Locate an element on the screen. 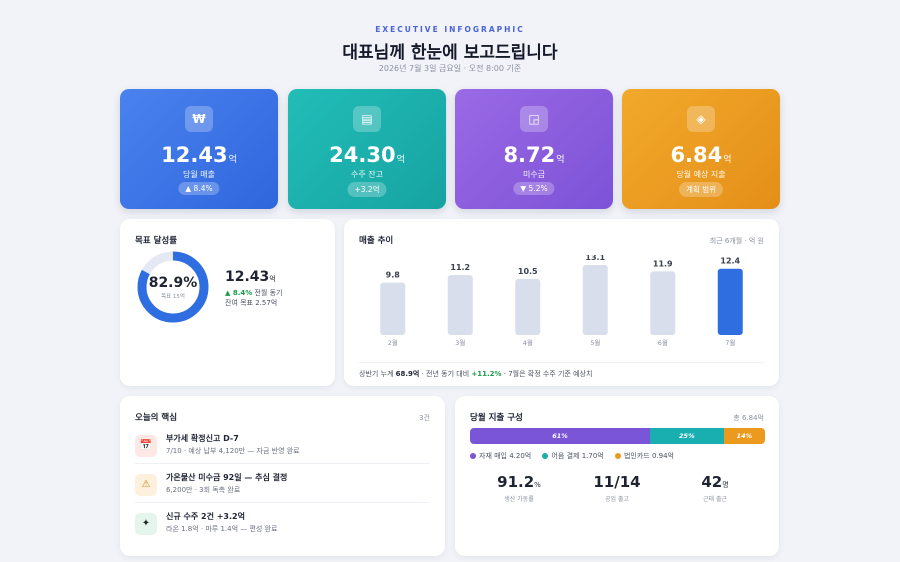 This screenshot has height=562, width=900. expense-stacked-bar: 61% 25% 14% is located at coordinates (617, 436).